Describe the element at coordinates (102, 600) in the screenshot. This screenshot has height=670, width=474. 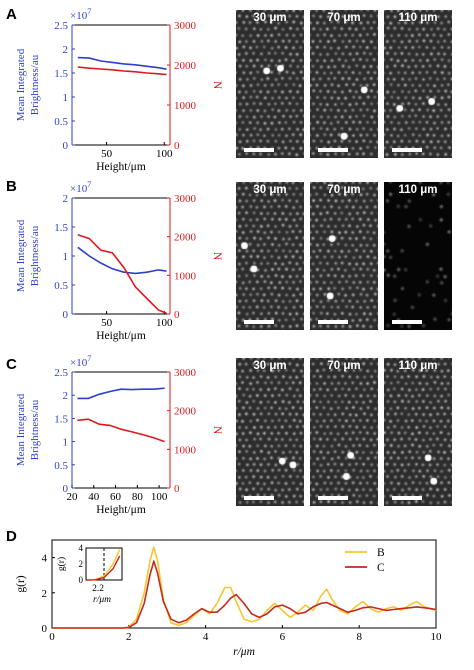
I see `inset-x-axis-label: r/μm` at that location.